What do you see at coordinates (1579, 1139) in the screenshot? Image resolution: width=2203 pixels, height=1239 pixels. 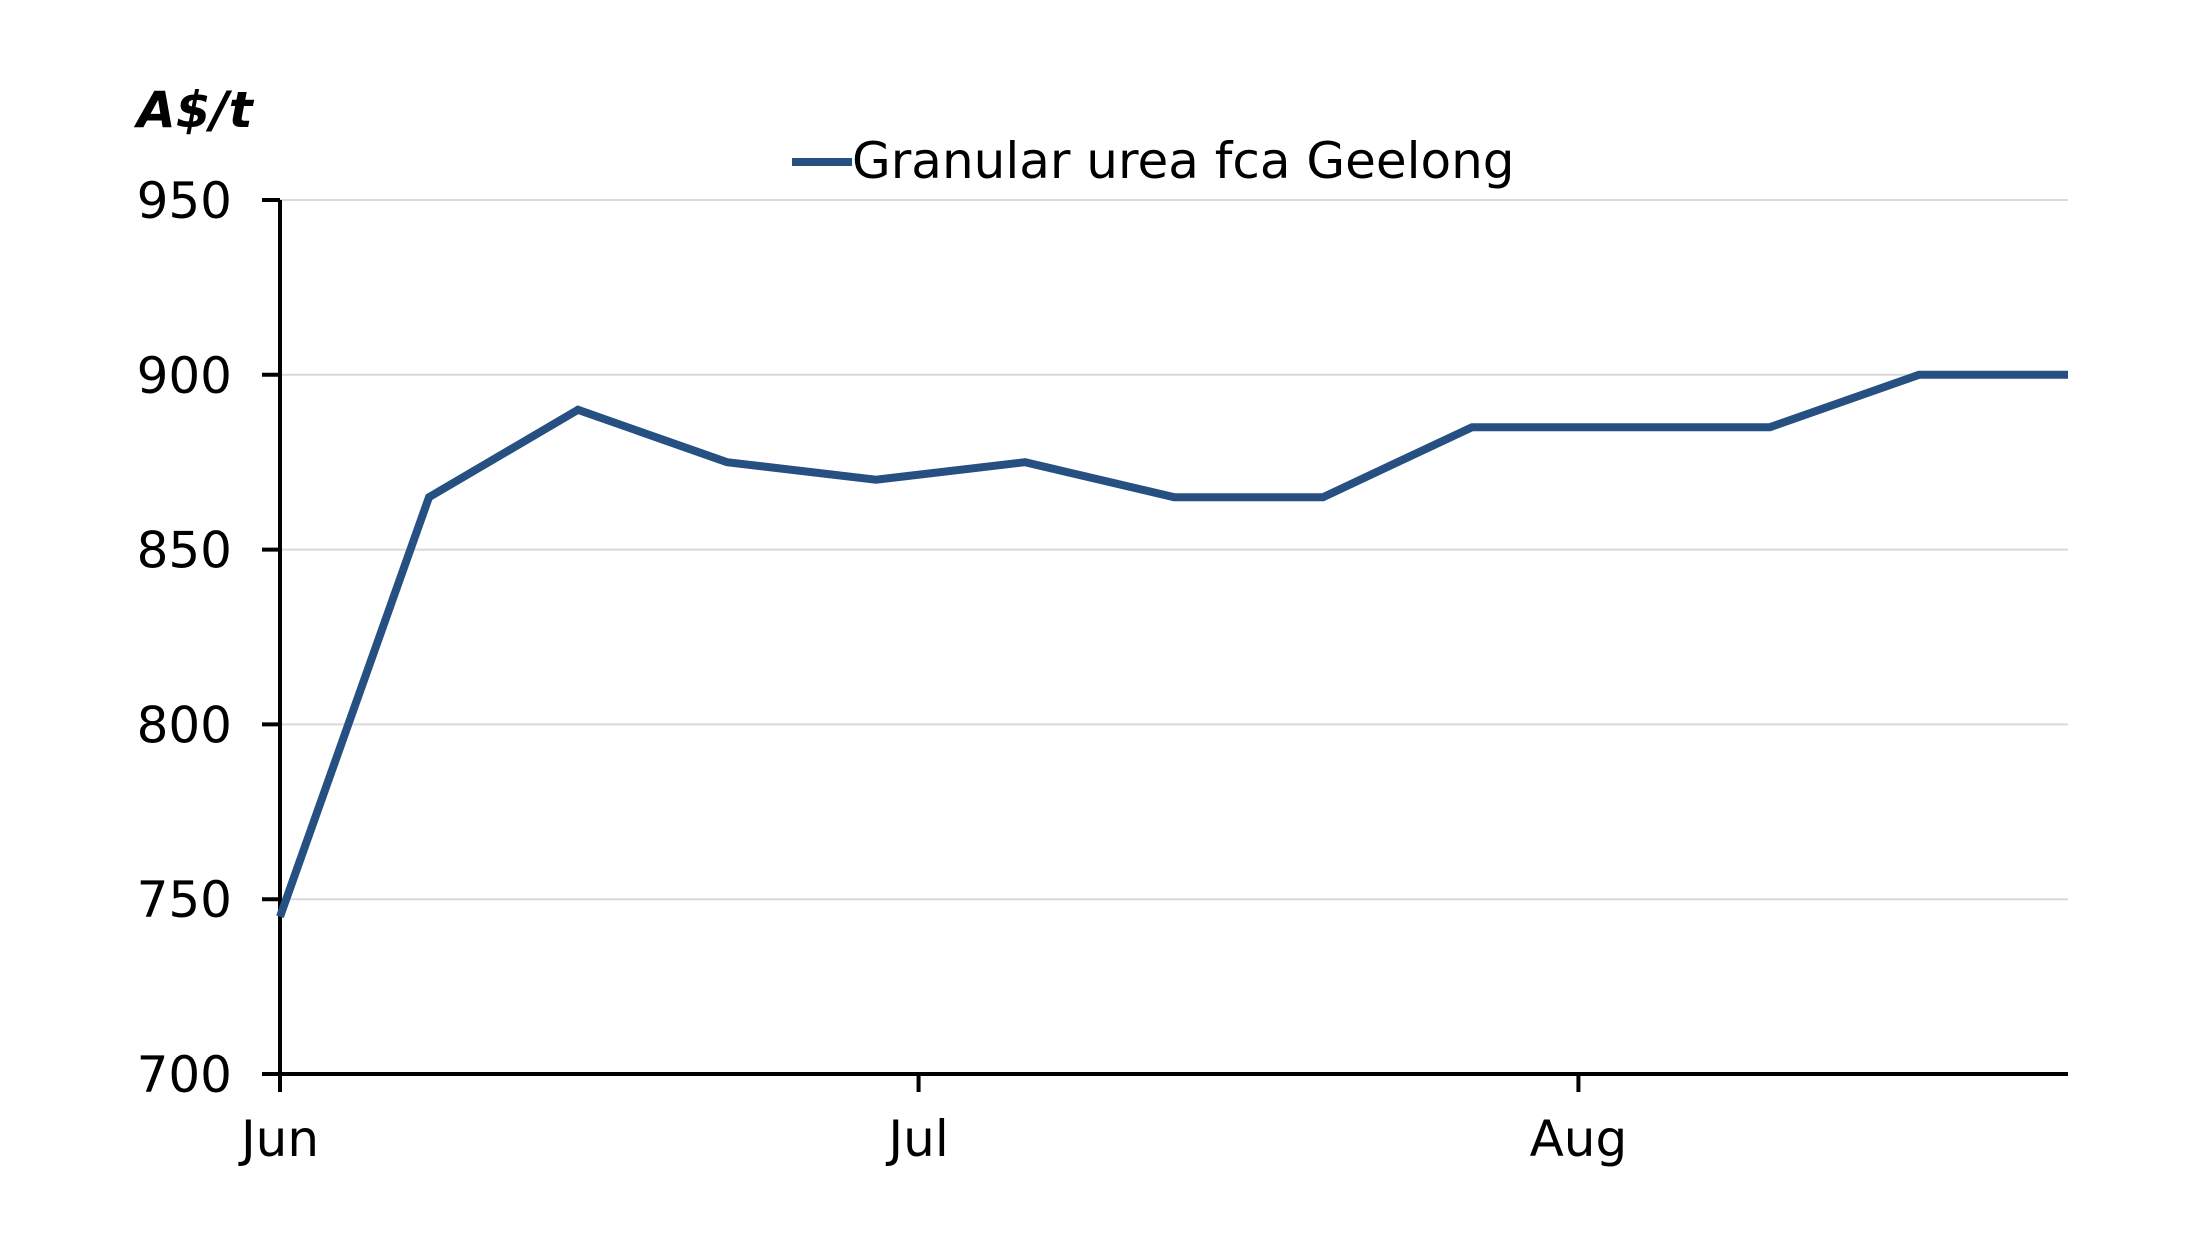 I see `x-tick-label-aug: Aug` at bounding box center [1579, 1139].